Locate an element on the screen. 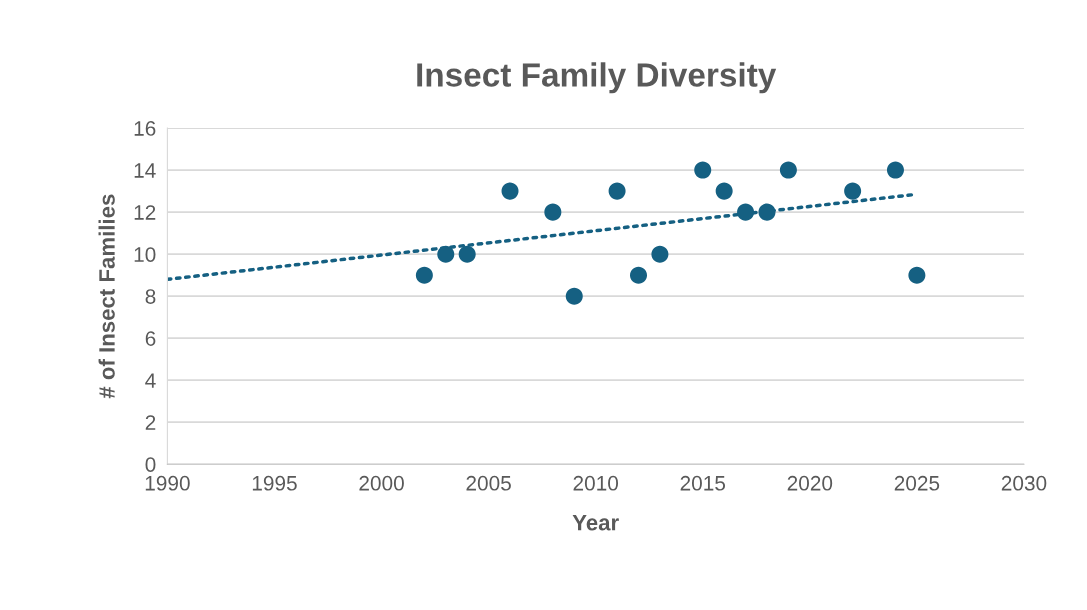  y-tick-label: 2 is located at coordinates (150, 422).